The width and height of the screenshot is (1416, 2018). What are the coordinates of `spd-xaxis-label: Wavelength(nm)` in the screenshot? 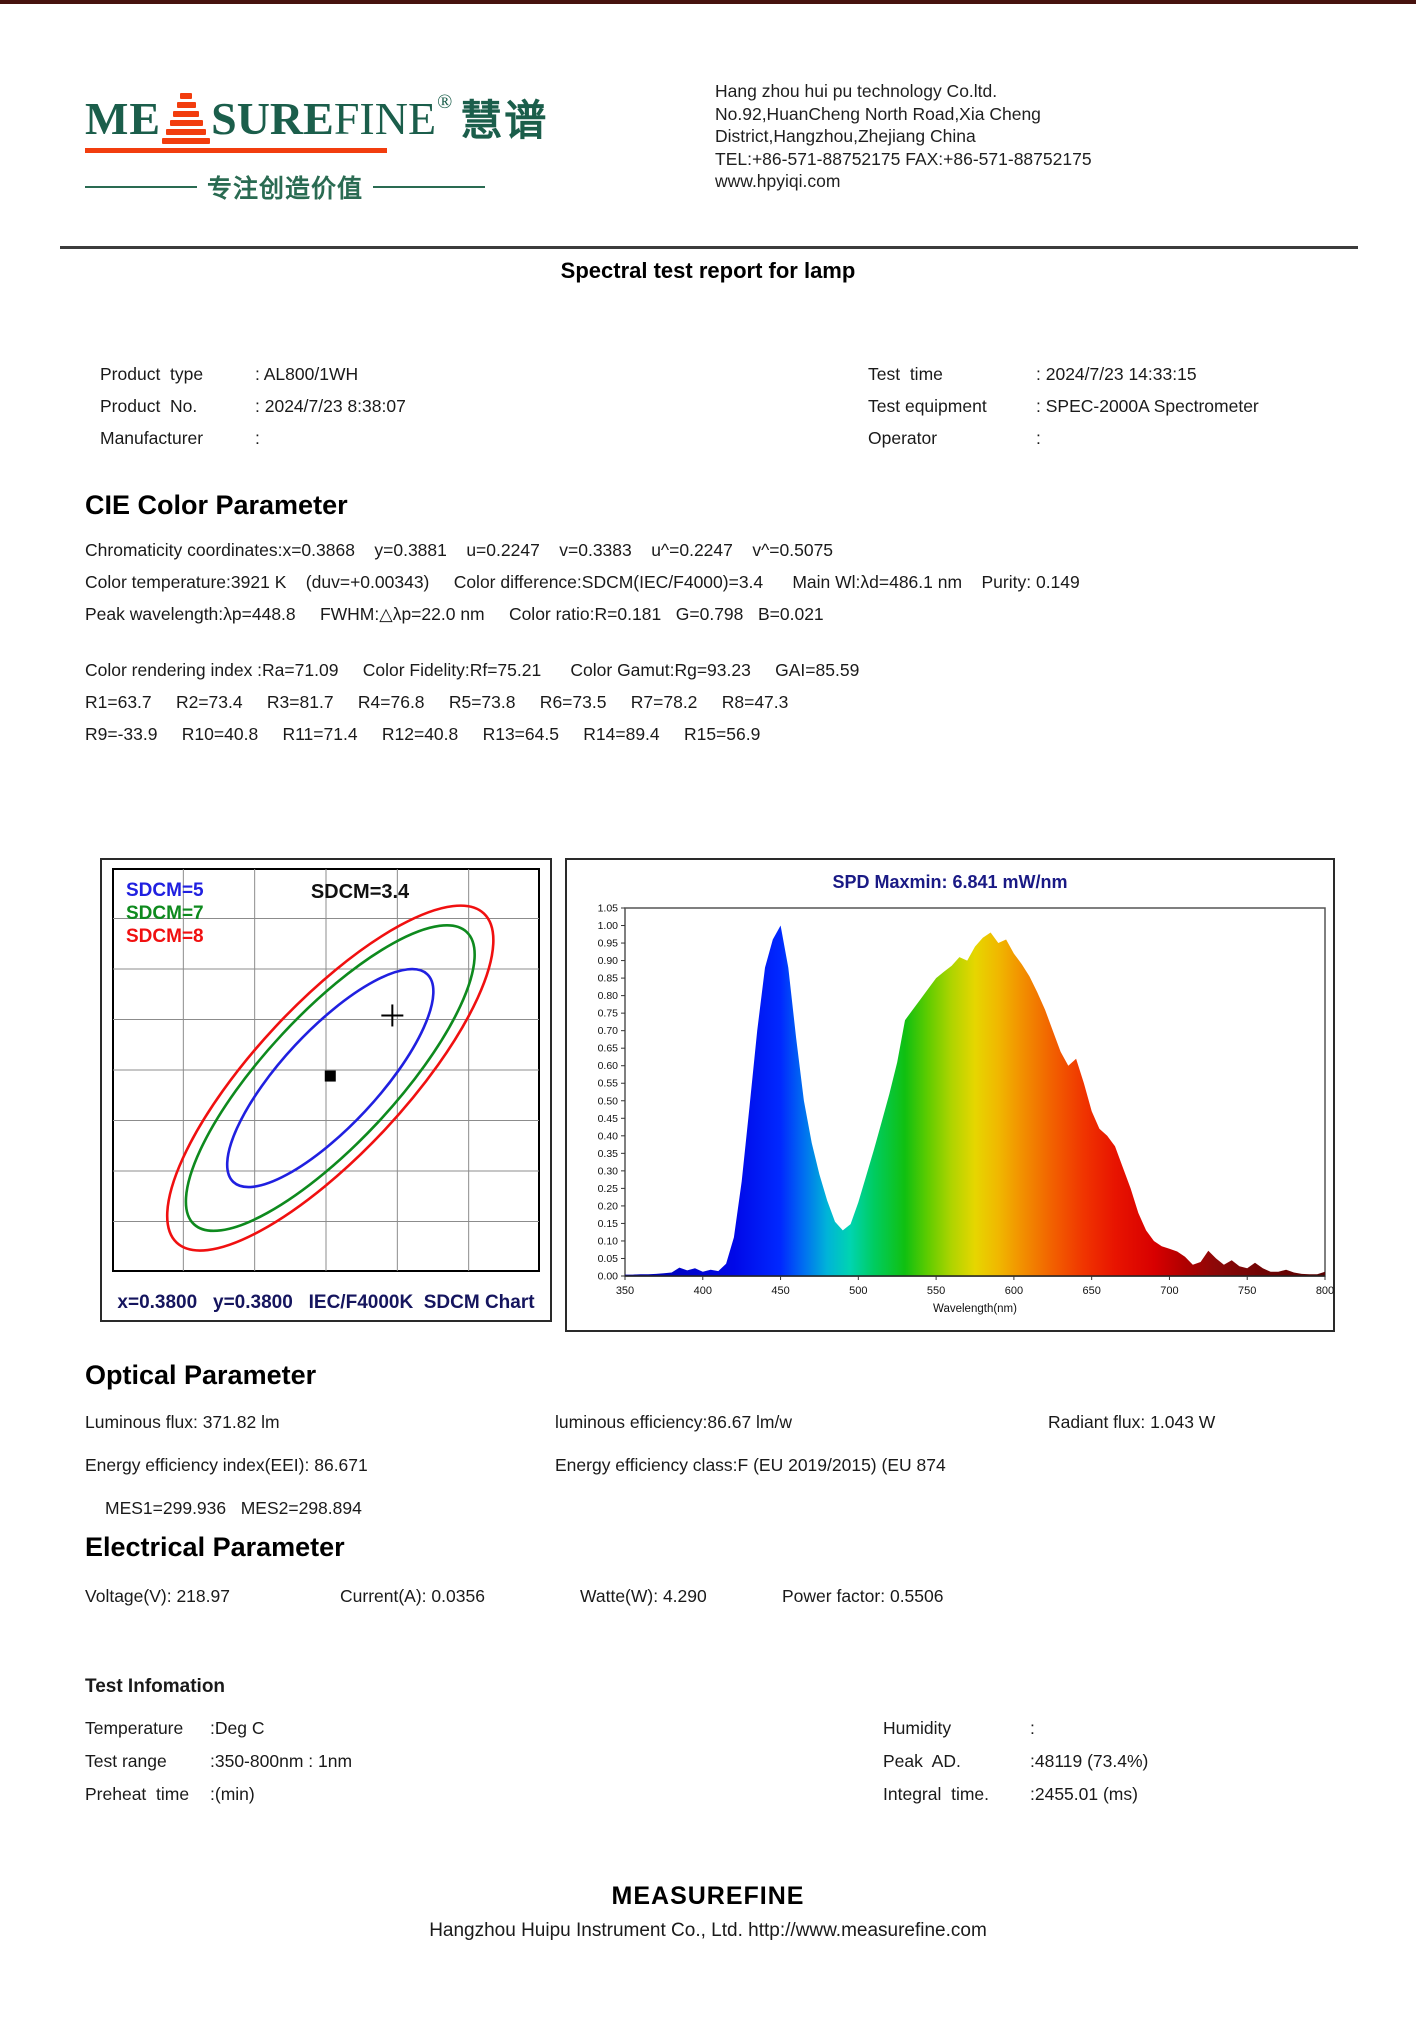 It's located at (975, 1309).